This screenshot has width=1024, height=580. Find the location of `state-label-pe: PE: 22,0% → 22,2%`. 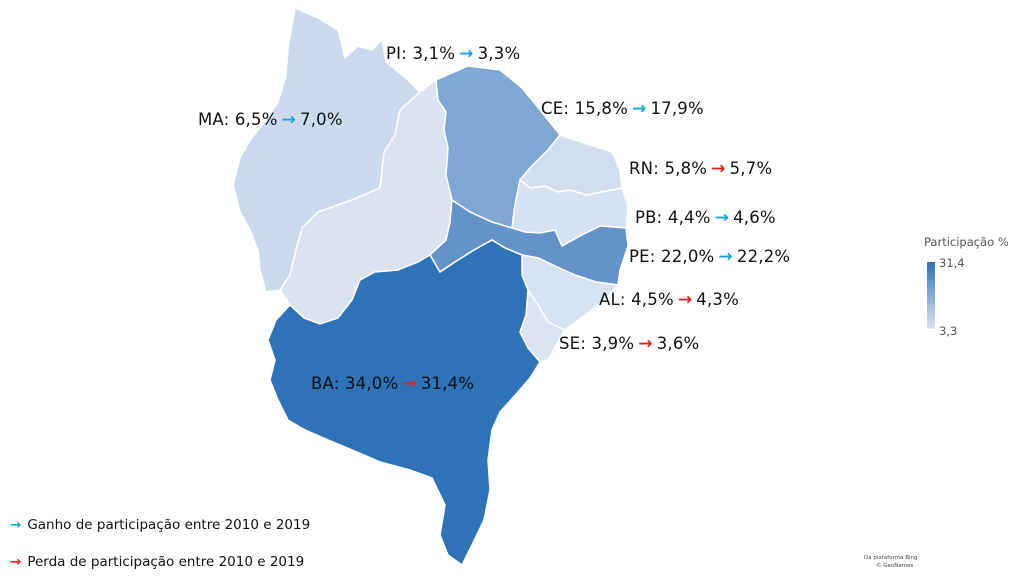

state-label-pe: PE: 22,0% → 22,2% is located at coordinates (710, 257).